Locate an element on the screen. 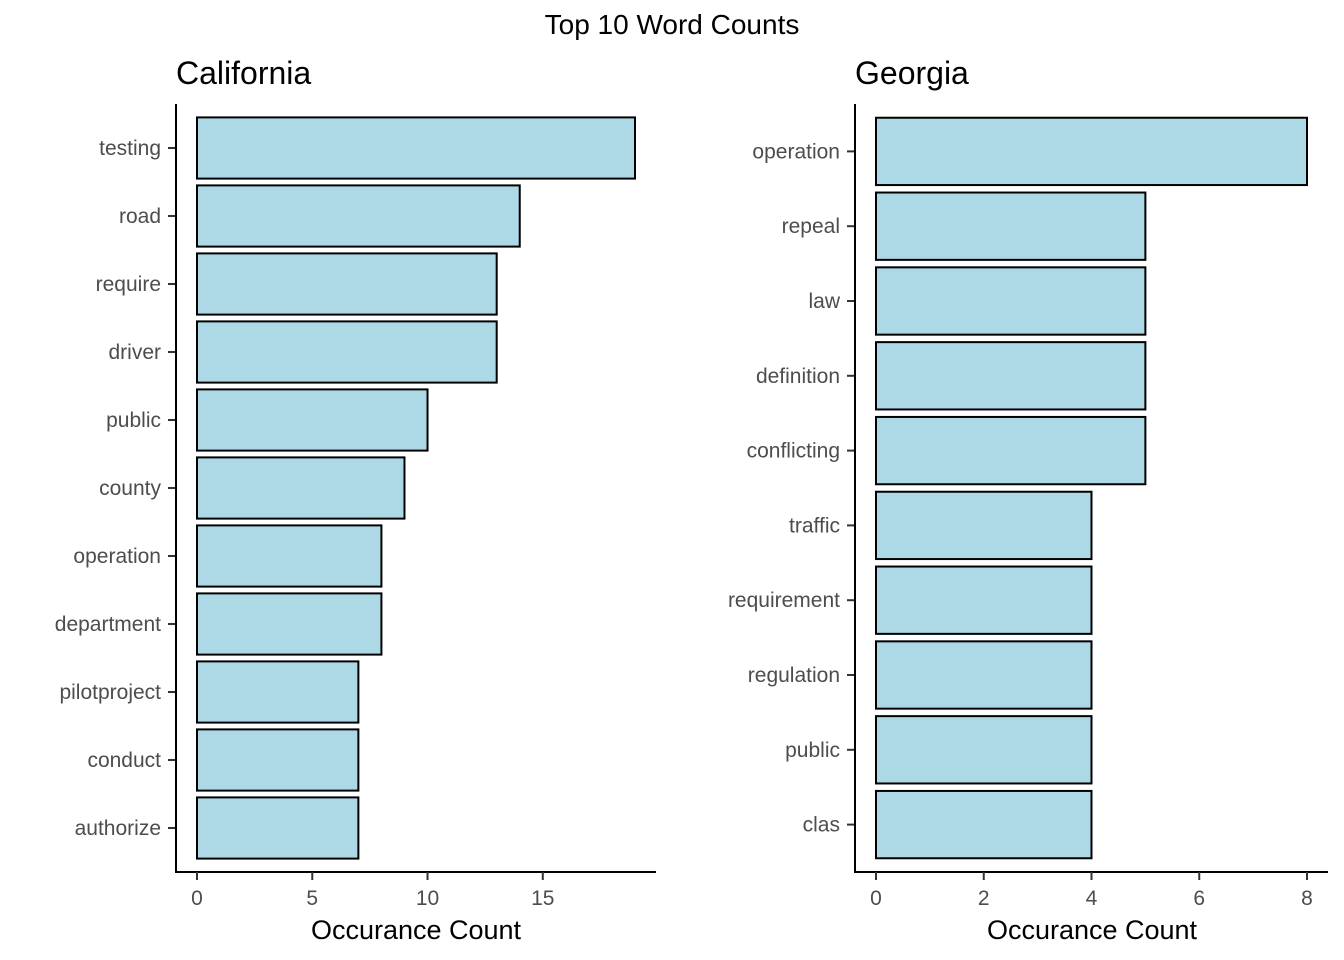  bar-definition is located at coordinates (1011, 376).